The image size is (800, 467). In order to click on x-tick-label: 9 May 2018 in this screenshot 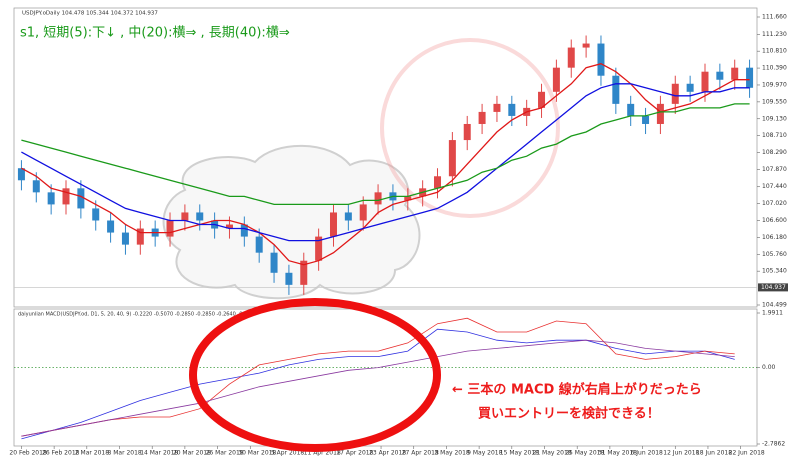, I will do `click(484, 453)`.